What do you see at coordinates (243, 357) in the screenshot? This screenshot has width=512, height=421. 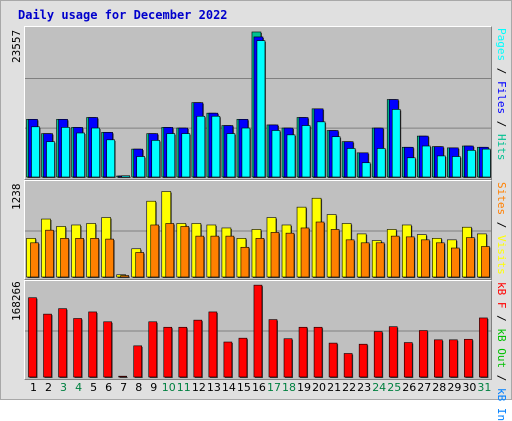 I see `kbf-bar-day-15-body` at bounding box center [243, 357].